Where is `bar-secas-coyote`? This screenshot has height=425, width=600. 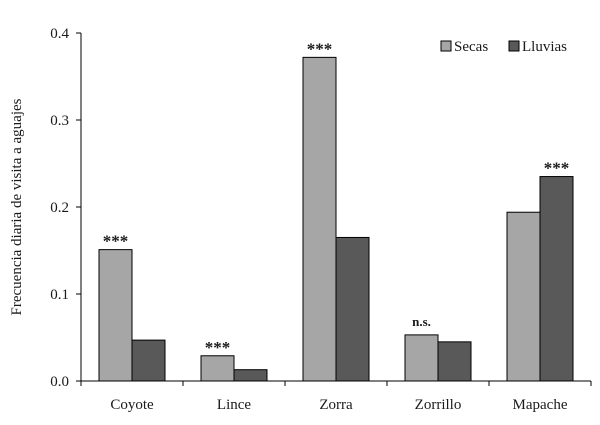
bar-secas-coyote is located at coordinates (115, 315).